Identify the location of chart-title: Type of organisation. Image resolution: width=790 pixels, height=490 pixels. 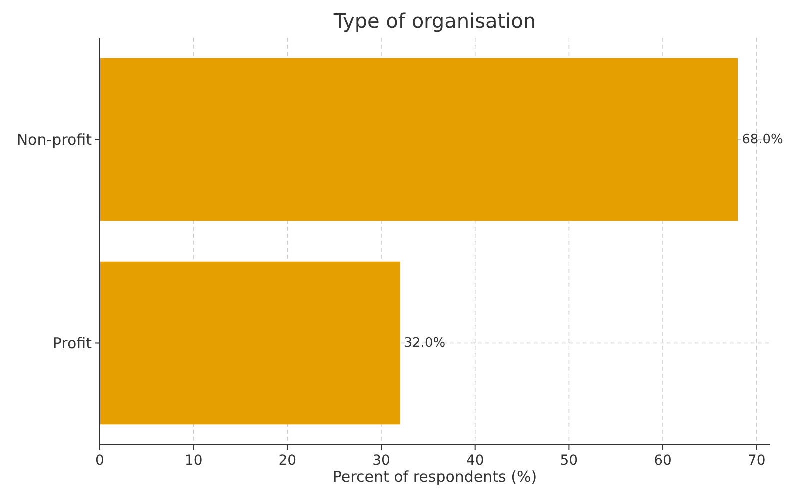
(434, 21).